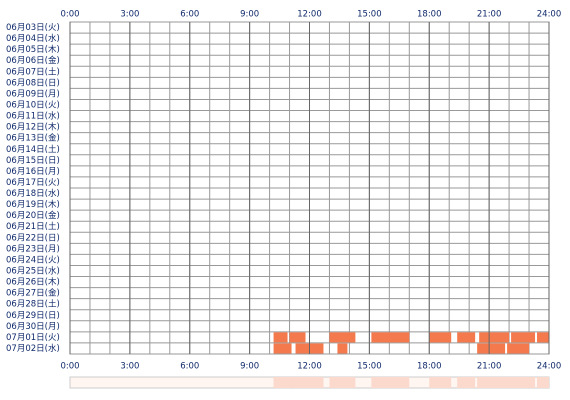 This screenshot has height=400, width=570. What do you see at coordinates (33, 293) in the screenshot?
I see `row-label: 06月27日(金)` at bounding box center [33, 293].